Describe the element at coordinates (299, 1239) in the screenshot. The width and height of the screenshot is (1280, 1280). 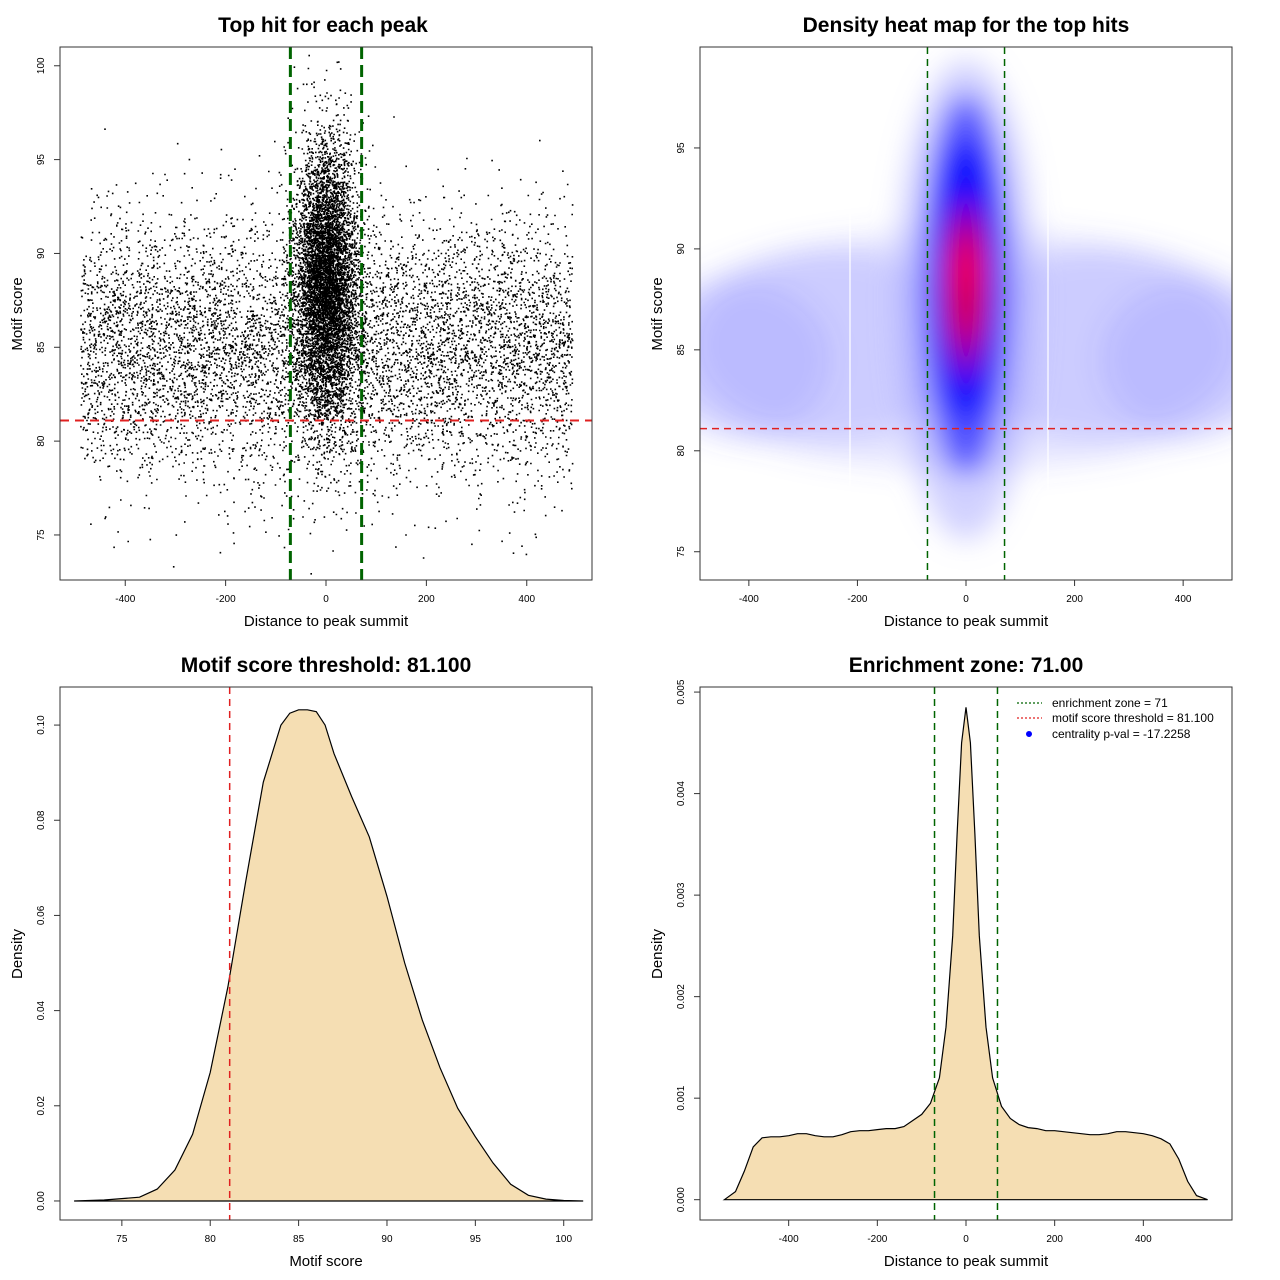
I see `x-tick-label: 85` at that location.